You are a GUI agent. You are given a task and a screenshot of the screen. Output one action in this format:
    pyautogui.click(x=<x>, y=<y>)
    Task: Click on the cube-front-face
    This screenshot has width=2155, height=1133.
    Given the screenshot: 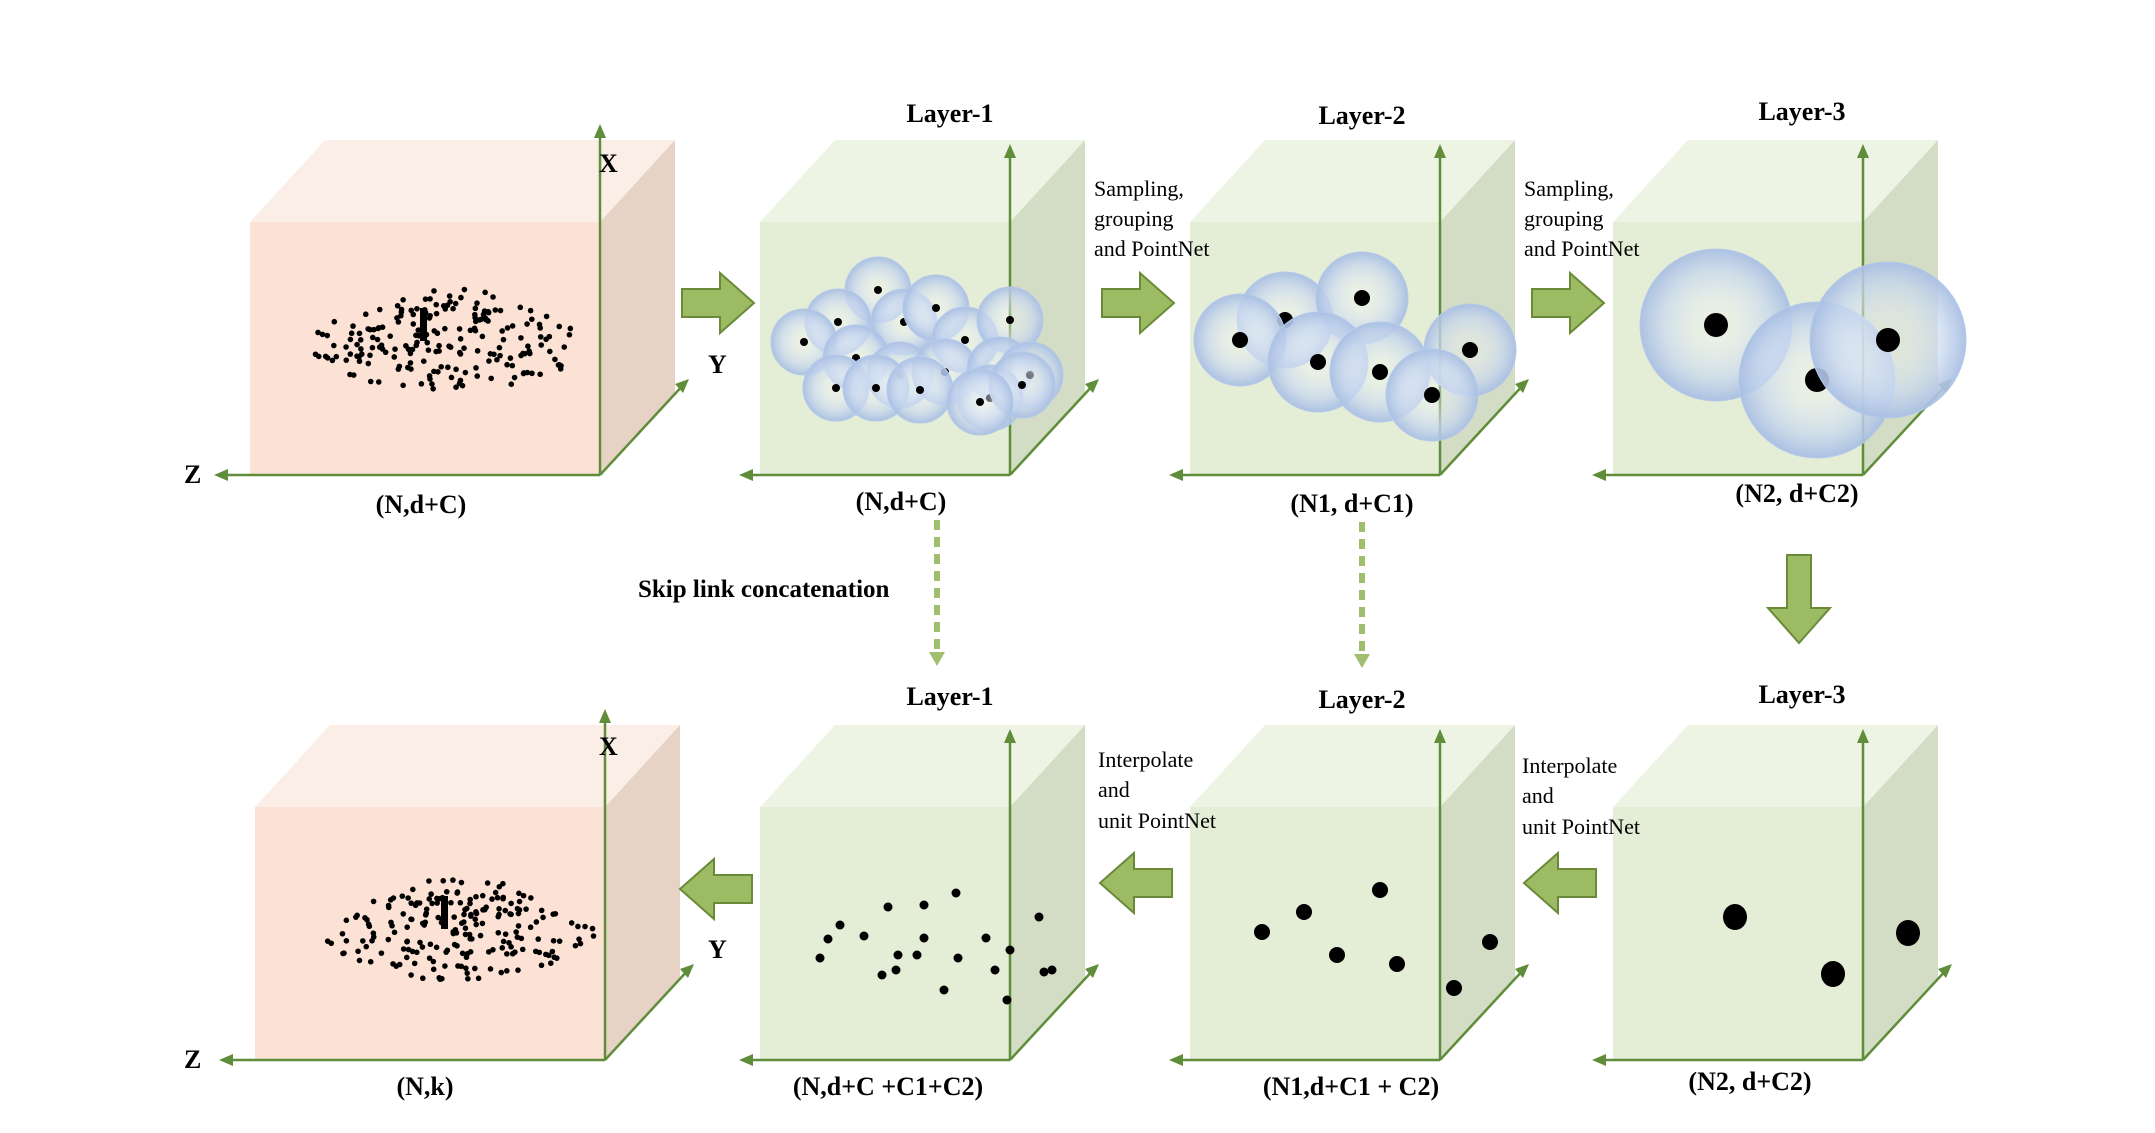 What is the action you would take?
    pyautogui.click(x=425, y=348)
    